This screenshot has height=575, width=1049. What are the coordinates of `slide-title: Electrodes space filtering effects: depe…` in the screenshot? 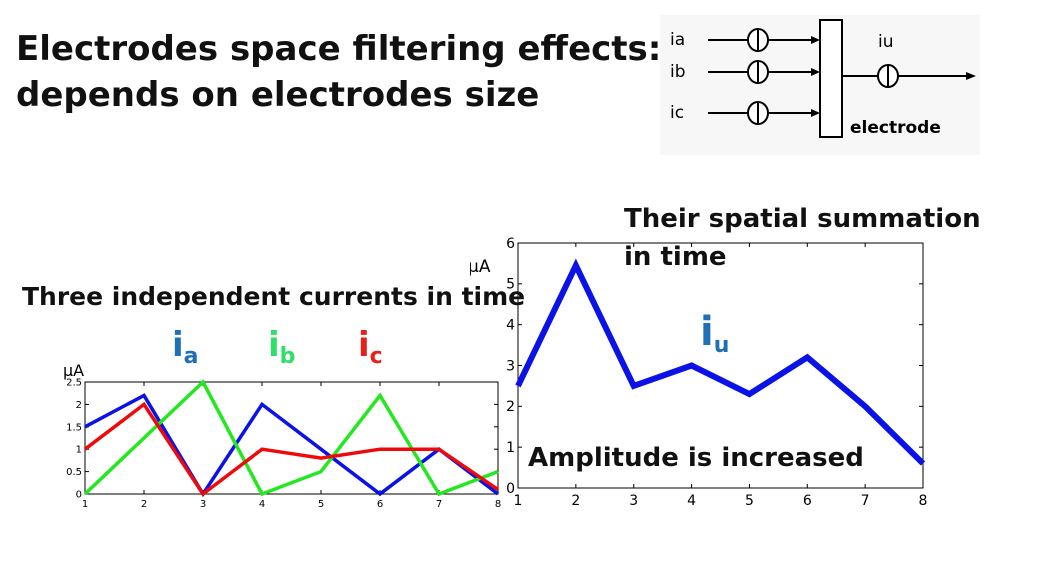 It's located at (338, 72).